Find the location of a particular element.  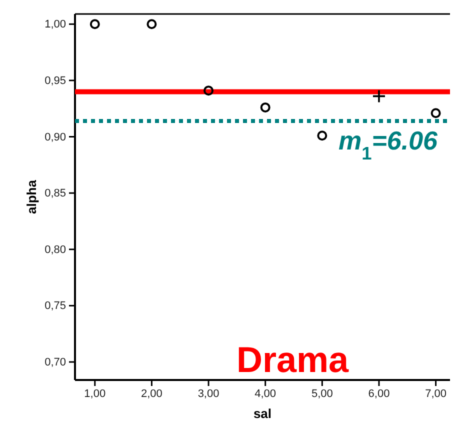

annotation: m$_{1}$=6.06 is located at coordinates (388, 144).